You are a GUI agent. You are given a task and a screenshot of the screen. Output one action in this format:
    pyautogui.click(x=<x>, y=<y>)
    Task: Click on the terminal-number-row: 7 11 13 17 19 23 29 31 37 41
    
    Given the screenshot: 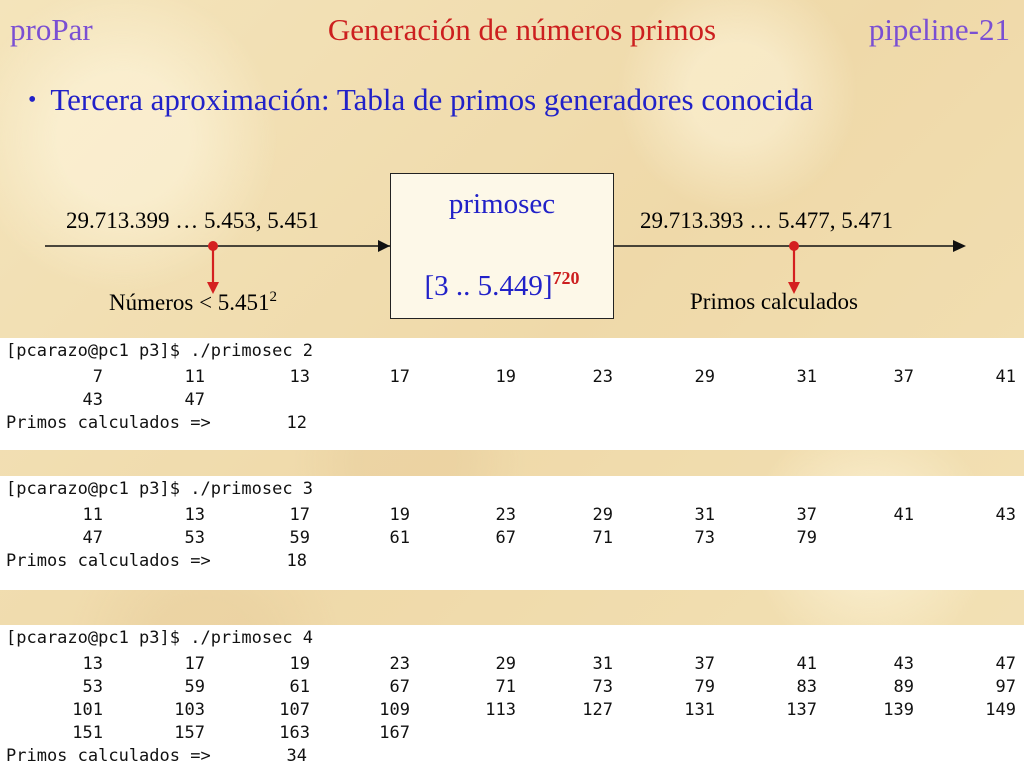 What is the action you would take?
    pyautogui.click(x=512, y=377)
    